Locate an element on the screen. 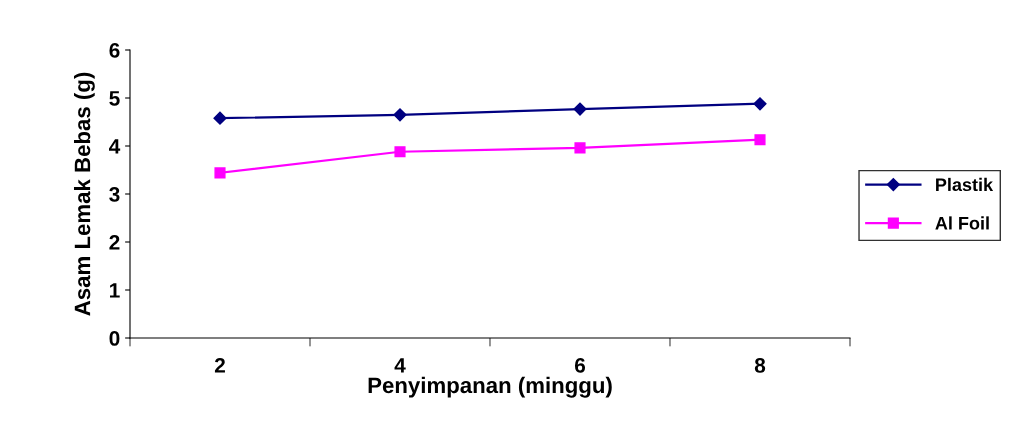 The image size is (1020, 428). y-axis-title: Asam Lemak Bebas (g) is located at coordinates (84, 194).